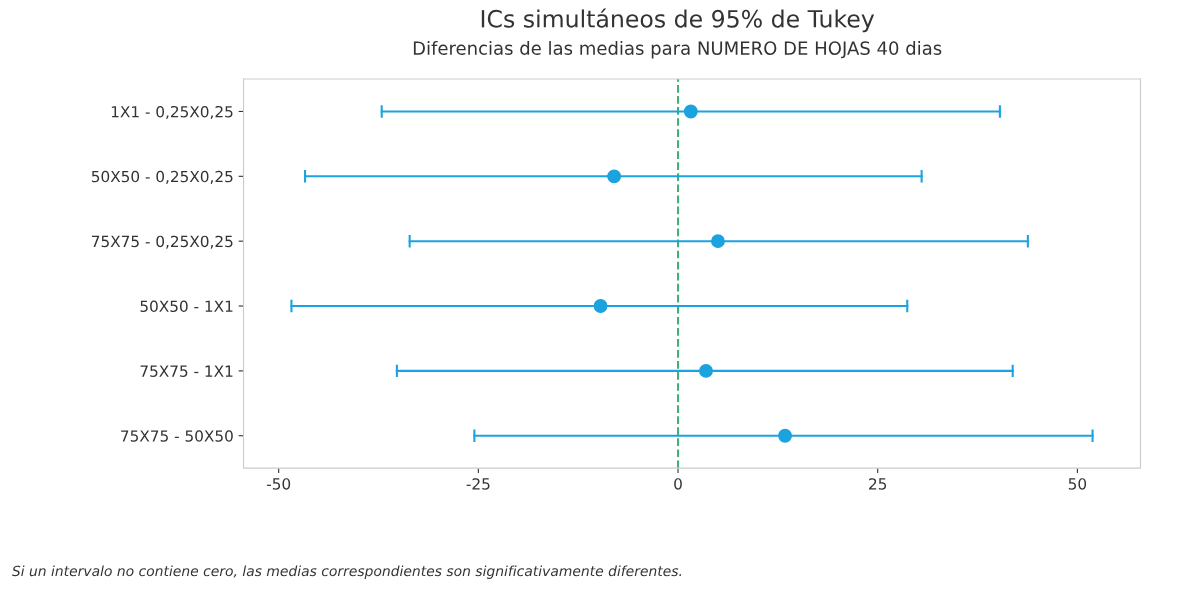  What do you see at coordinates (162, 177) in the screenshot?
I see `y-tick-label: 50X50 - 0,25X0,25` at bounding box center [162, 177].